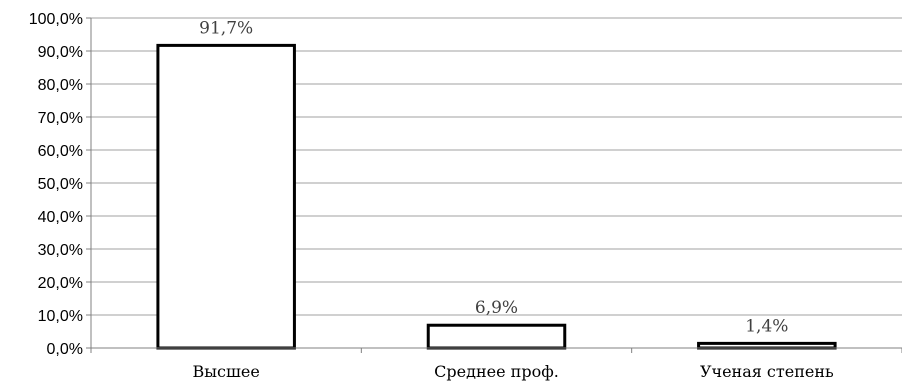  I want to click on data-label: 6,9%, so click(496, 308).